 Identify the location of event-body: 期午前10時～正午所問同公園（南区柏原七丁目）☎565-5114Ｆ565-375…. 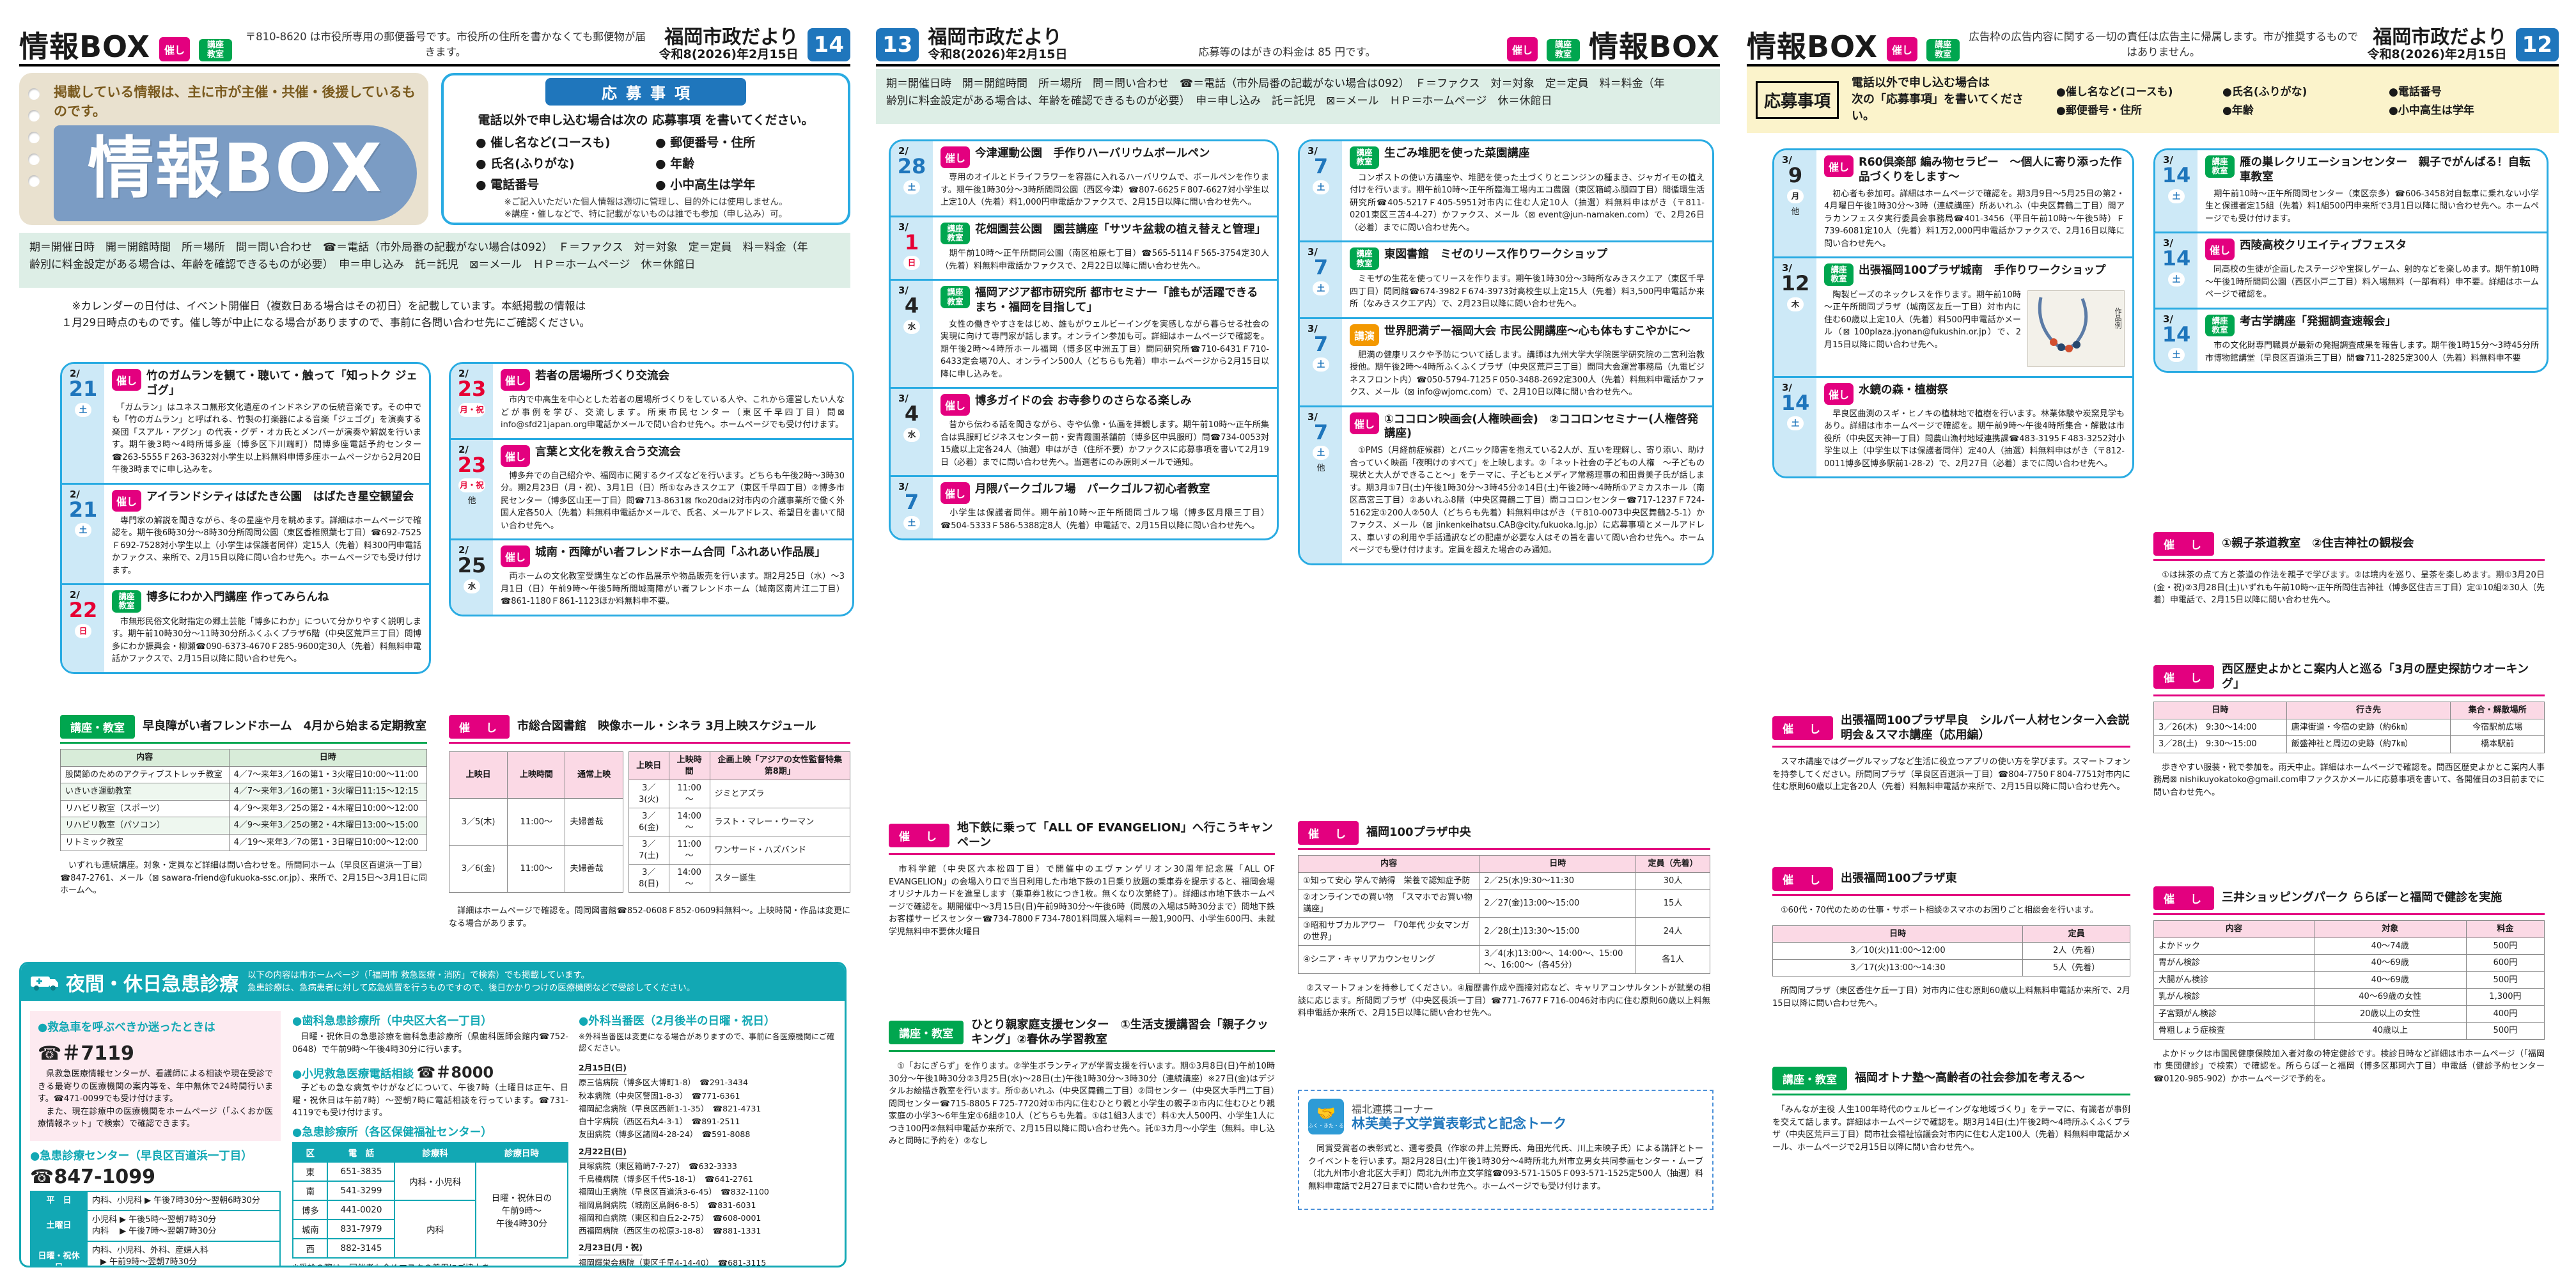
(1105, 260).